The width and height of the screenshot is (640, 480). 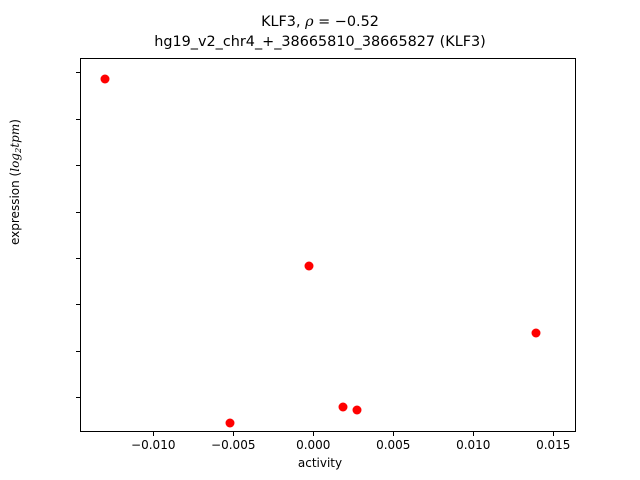 I want to click on rho-symbol: ρ, so click(x=309, y=22).